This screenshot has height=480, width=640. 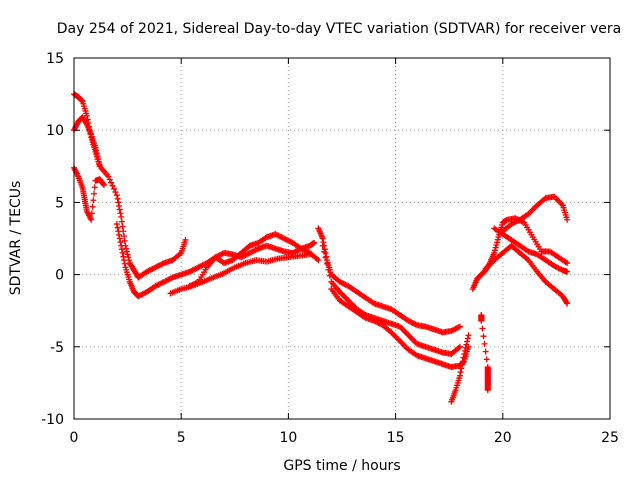 What do you see at coordinates (396, 438) in the screenshot?
I see `x-tick-label: 15` at bounding box center [396, 438].